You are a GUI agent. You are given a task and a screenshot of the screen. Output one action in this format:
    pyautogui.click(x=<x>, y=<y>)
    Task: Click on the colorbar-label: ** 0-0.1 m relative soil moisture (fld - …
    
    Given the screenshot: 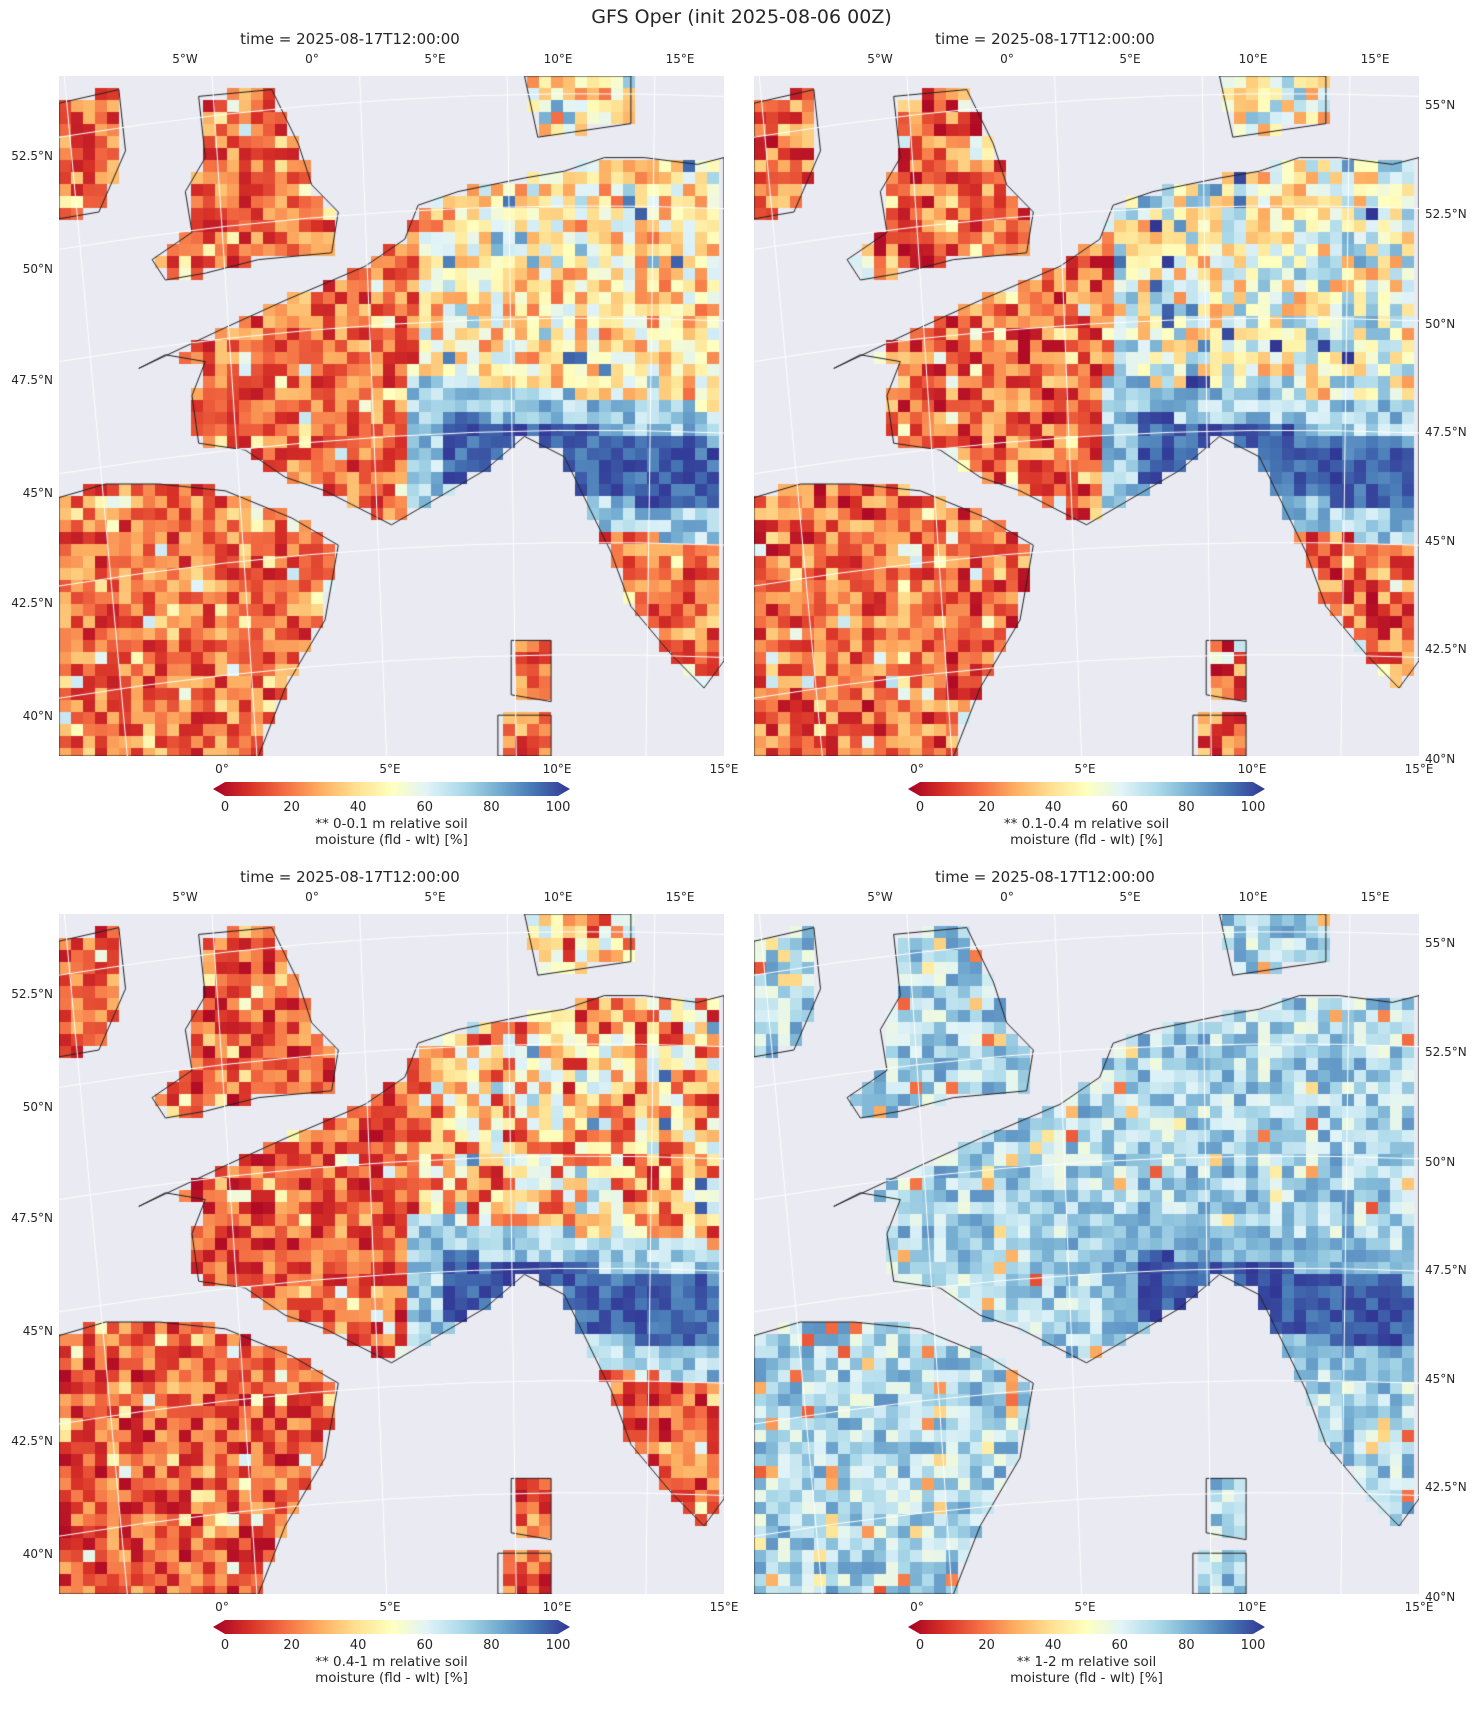 What is the action you would take?
    pyautogui.click(x=391, y=832)
    